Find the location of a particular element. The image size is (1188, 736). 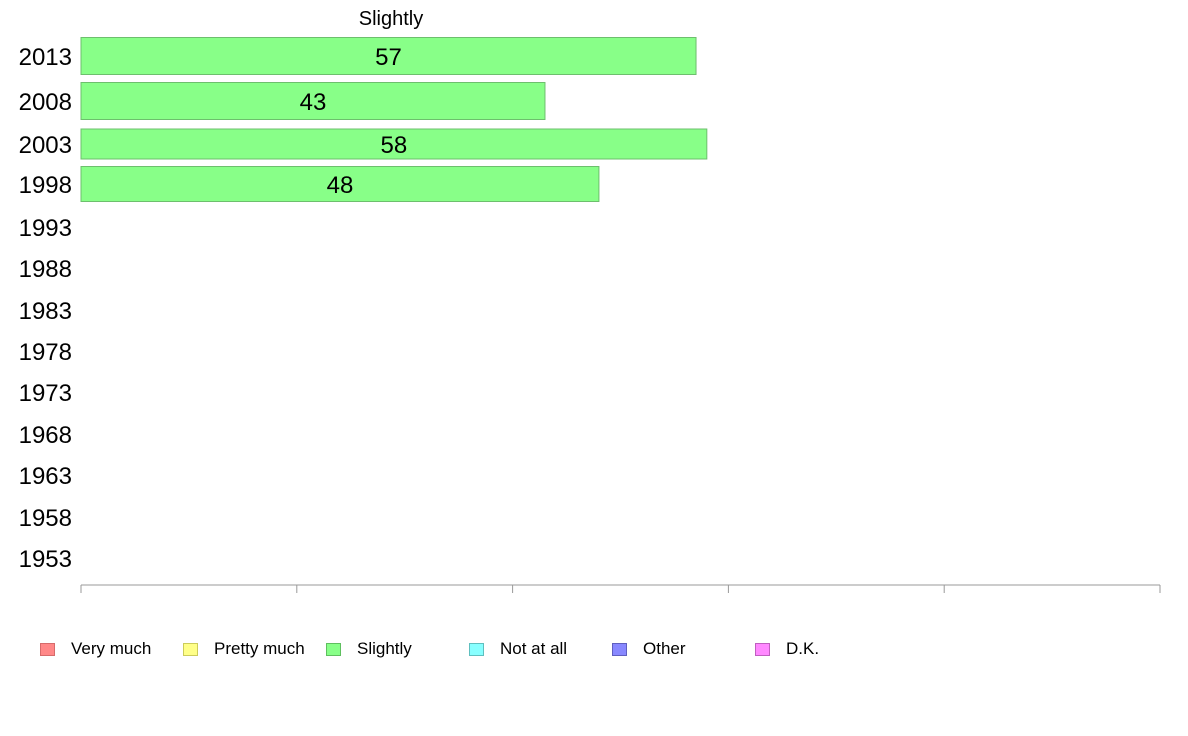

legend-item: Slightly is located at coordinates (397, 649).